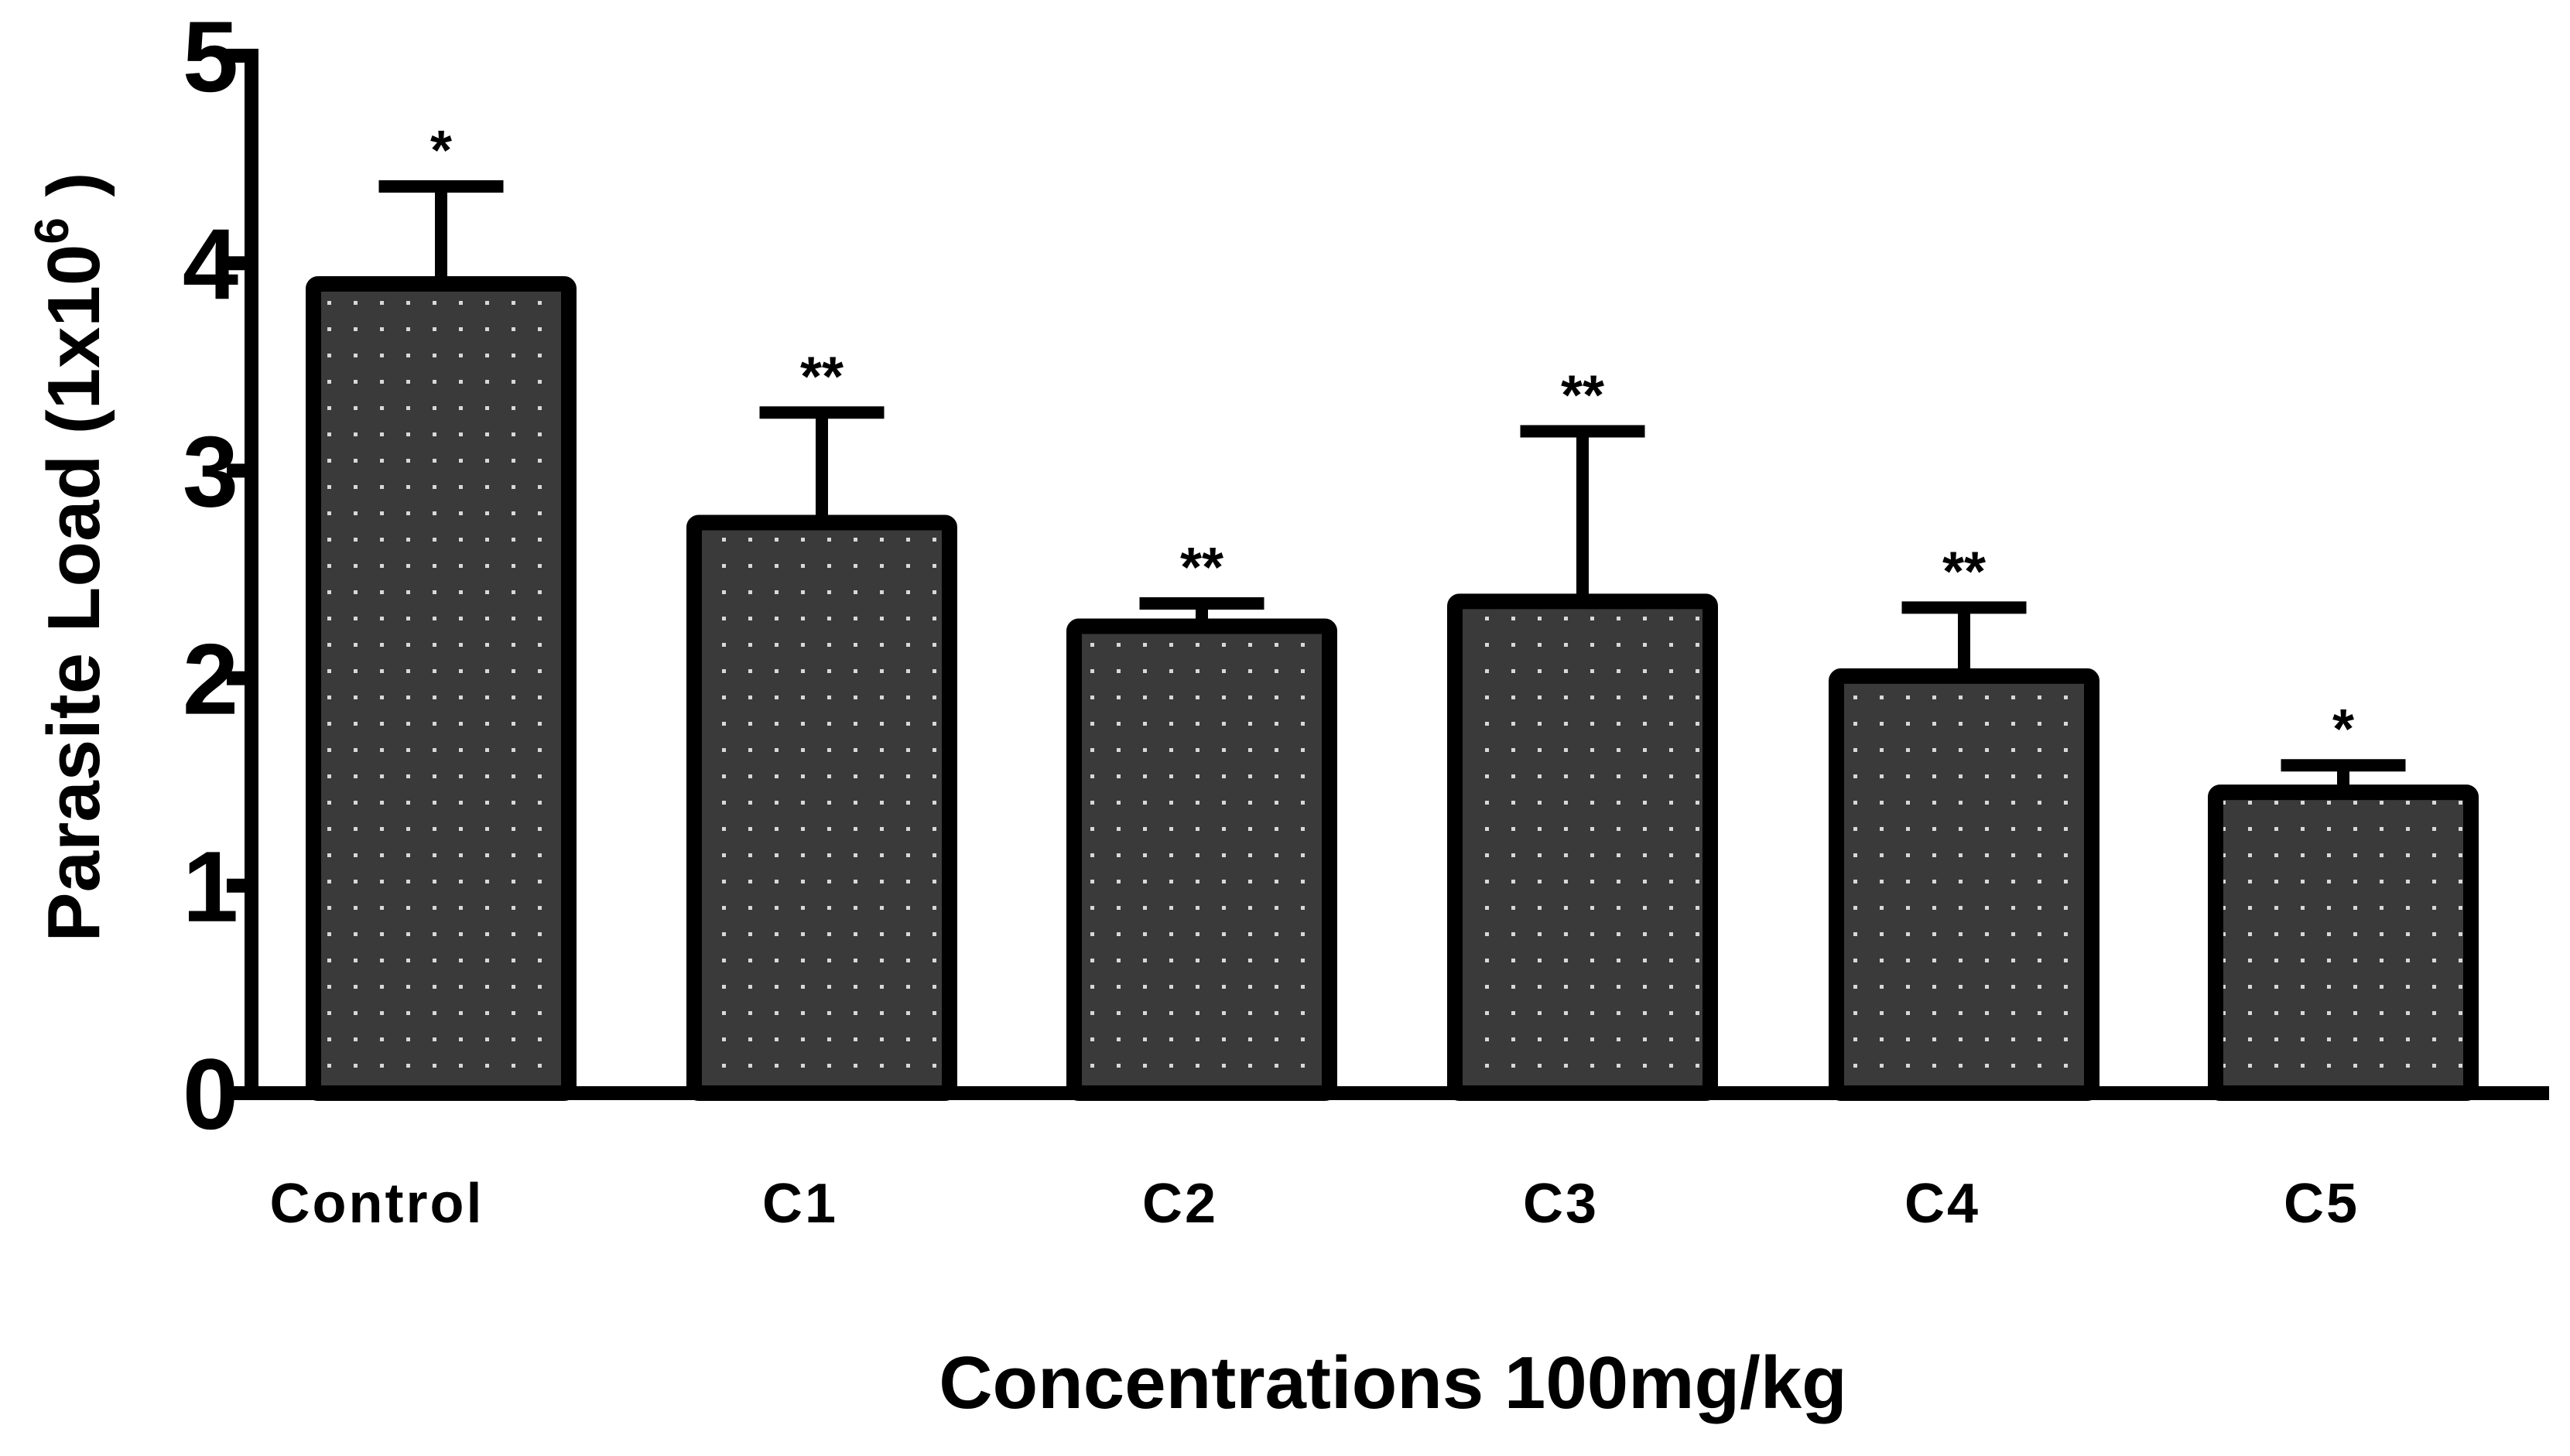 The image size is (2570, 1456). Describe the element at coordinates (800, 1204) in the screenshot. I see `x-tick-label: C1` at that location.